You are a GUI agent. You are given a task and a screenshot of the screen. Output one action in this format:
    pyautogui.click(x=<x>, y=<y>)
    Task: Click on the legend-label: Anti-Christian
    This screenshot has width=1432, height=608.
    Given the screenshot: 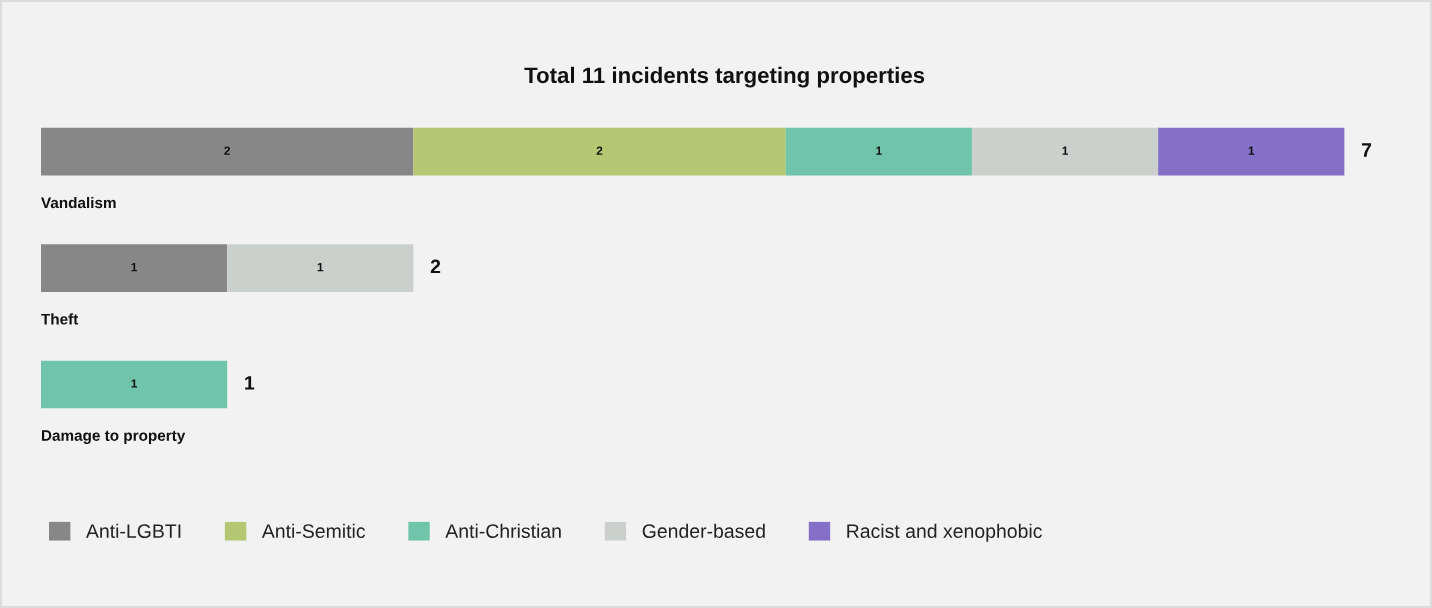 What is the action you would take?
    pyautogui.click(x=503, y=531)
    